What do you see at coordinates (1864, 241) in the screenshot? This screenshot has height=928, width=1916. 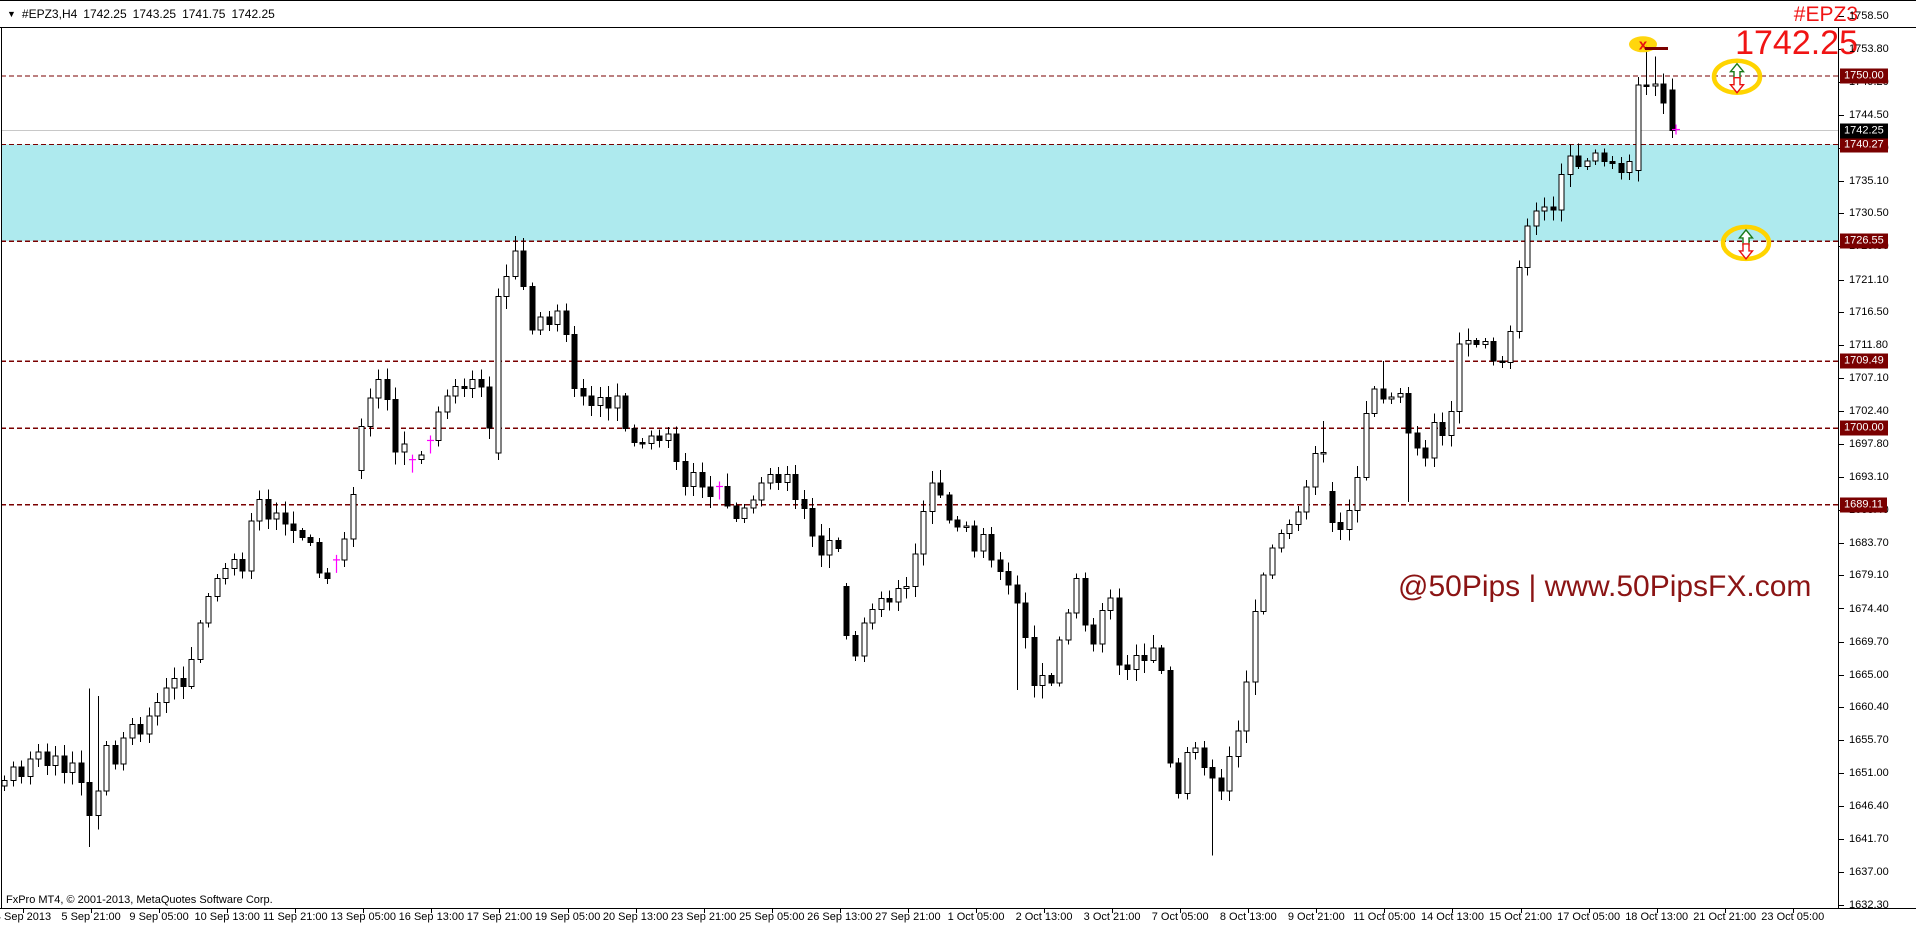 I see `price-level-label: 1726.55` at bounding box center [1864, 241].